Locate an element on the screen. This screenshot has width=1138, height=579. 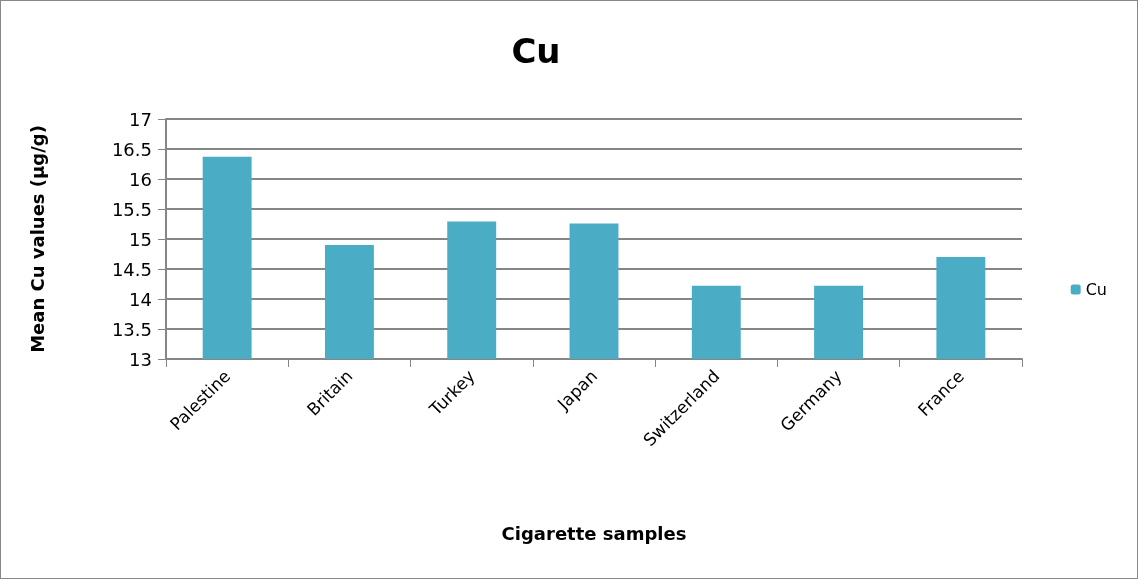
y-tick-label: 17 is located at coordinates (140, 119).